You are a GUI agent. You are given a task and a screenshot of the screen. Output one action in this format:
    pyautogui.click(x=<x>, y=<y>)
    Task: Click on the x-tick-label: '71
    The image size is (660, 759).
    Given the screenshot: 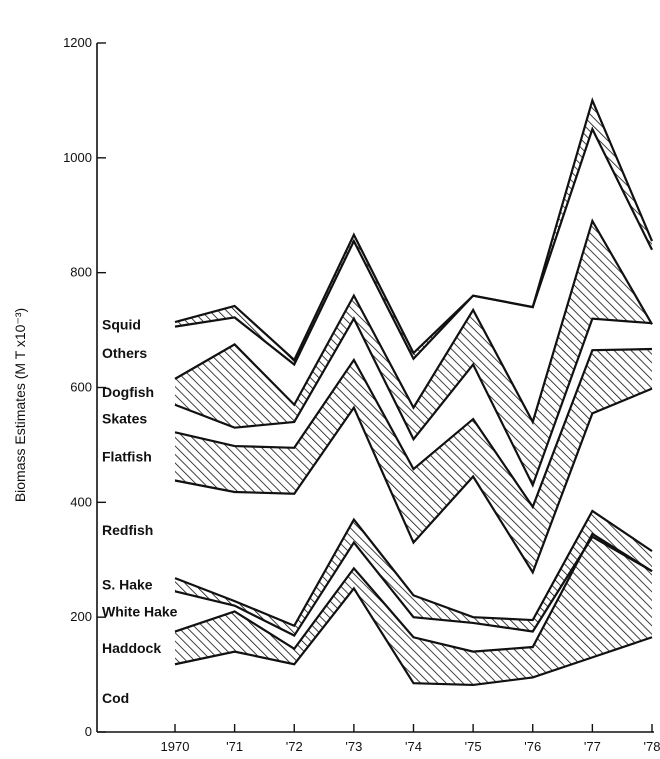 What is the action you would take?
    pyautogui.click(x=234, y=746)
    